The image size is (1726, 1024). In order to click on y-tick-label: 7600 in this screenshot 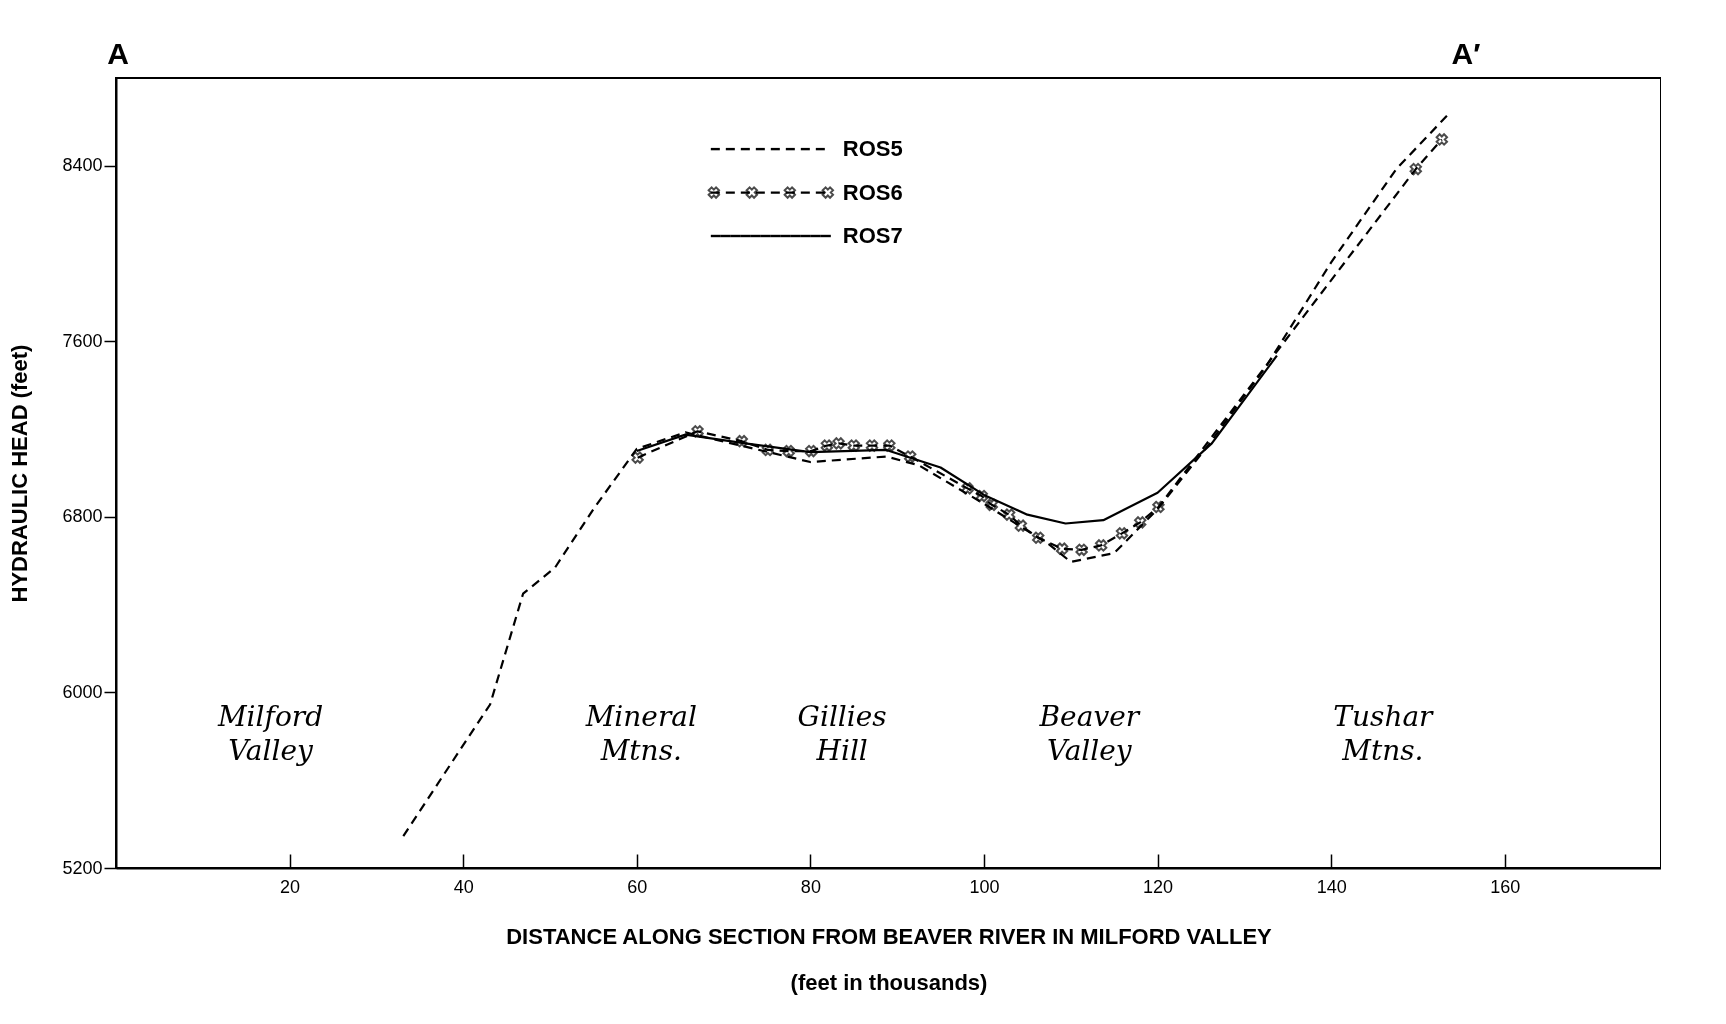, I will do `click(82, 340)`.